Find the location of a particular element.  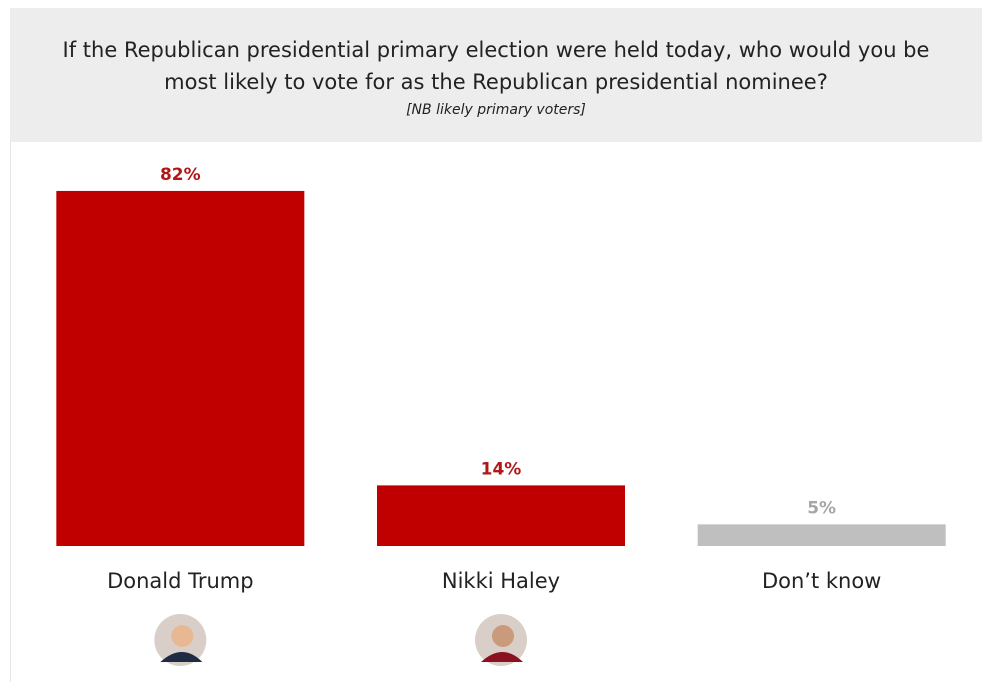

x-tick-label: Nikki Haley is located at coordinates (501, 581).